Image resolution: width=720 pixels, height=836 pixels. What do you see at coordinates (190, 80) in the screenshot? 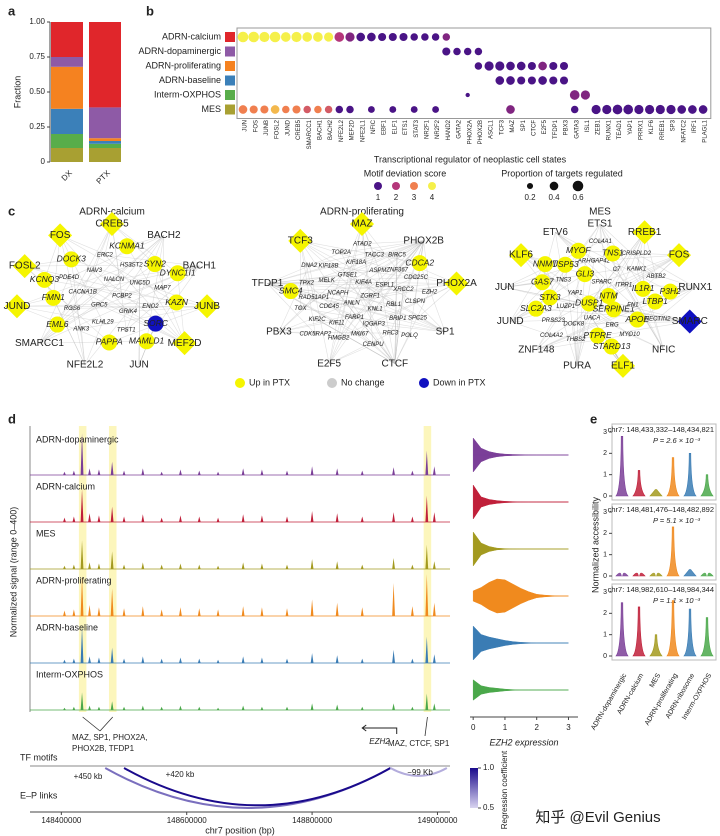
I see `state-label: ADRN-baseline` at bounding box center [190, 80].